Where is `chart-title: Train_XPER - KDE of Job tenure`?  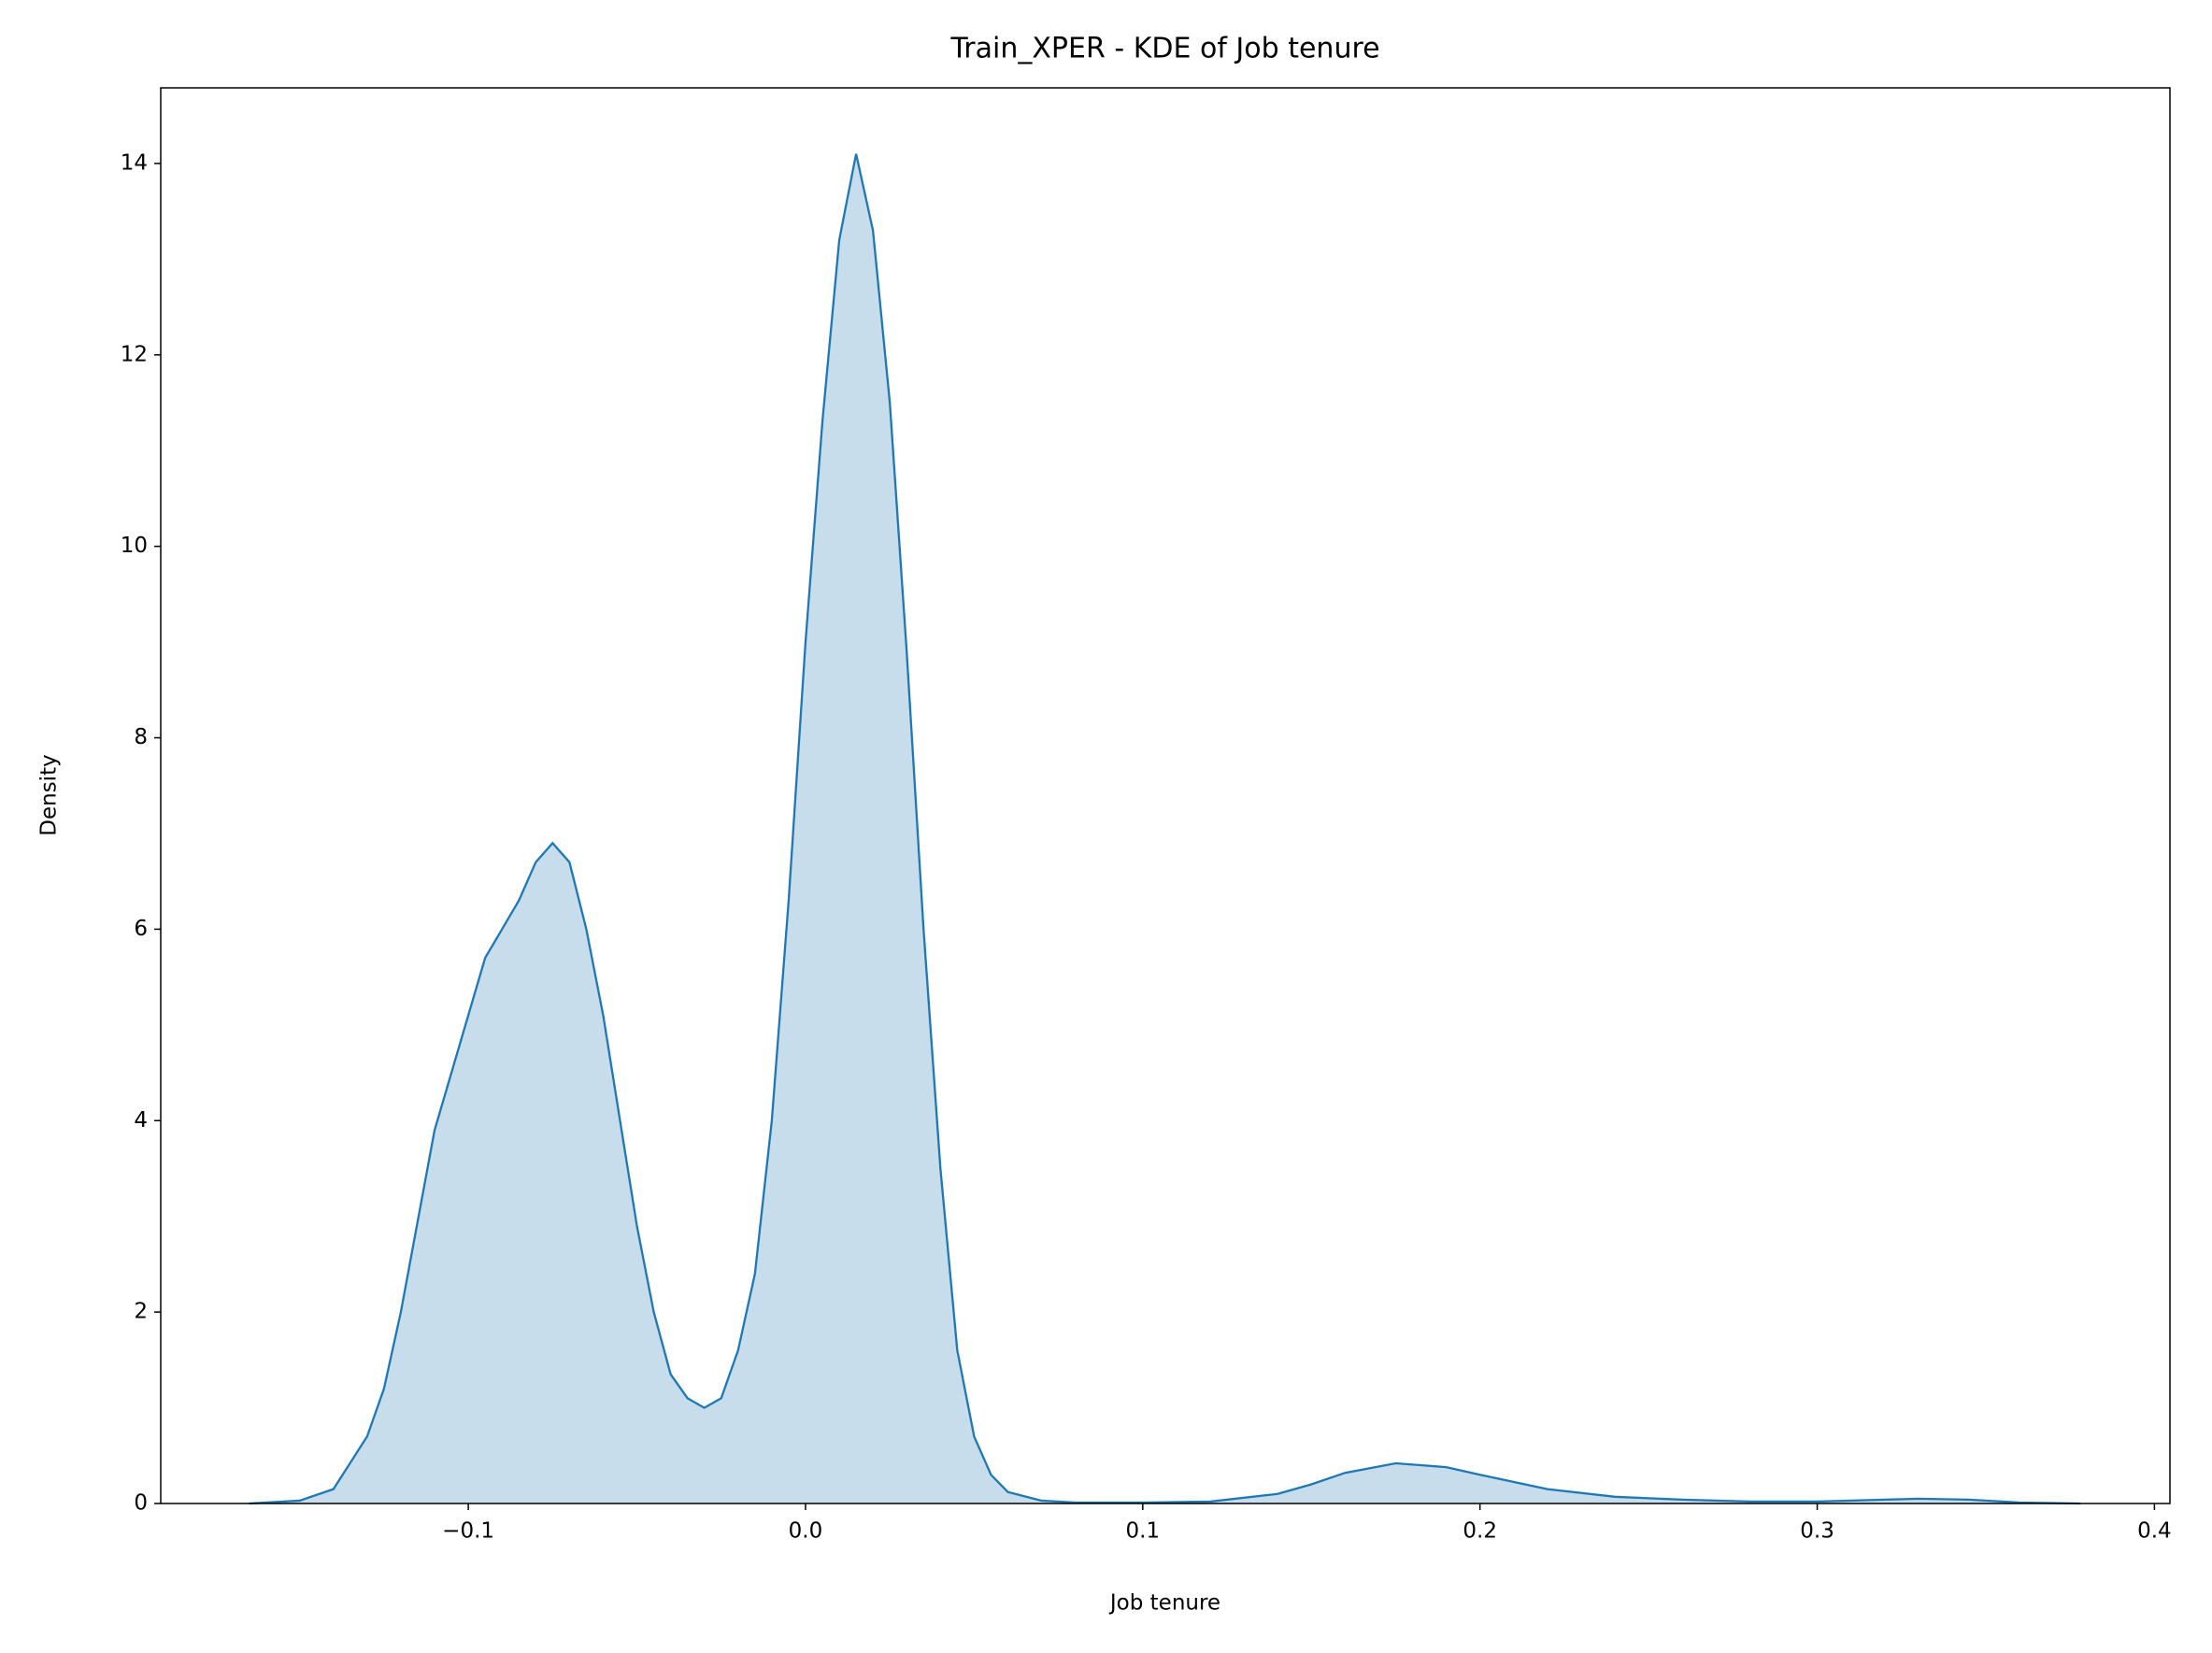 chart-title: Train_XPER - KDE of Job tenure is located at coordinates (1164, 49).